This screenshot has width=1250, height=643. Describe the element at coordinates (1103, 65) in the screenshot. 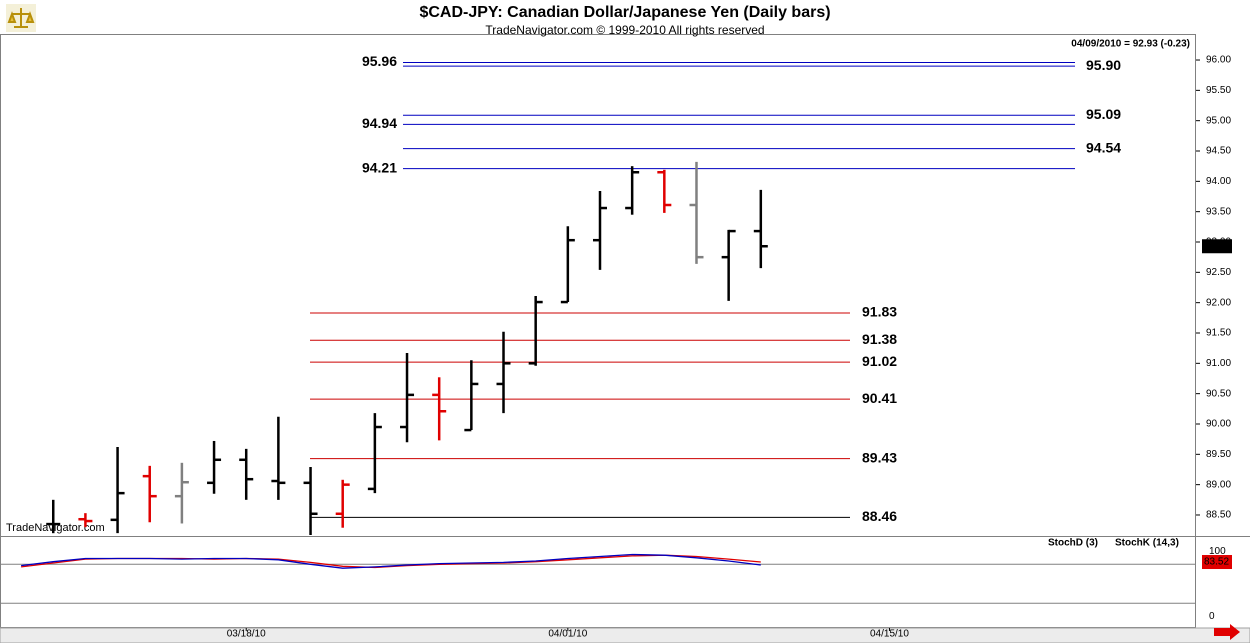

I see `level-label: 95.90` at that location.